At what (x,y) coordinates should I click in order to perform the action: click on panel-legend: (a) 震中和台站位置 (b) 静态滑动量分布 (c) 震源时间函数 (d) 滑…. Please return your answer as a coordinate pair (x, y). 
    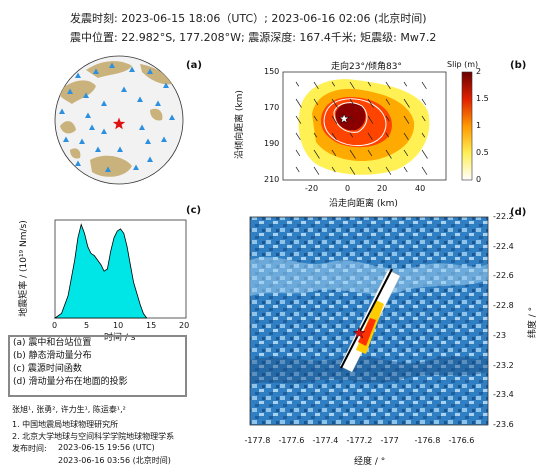
    Looking at the image, I should click on (97, 366).